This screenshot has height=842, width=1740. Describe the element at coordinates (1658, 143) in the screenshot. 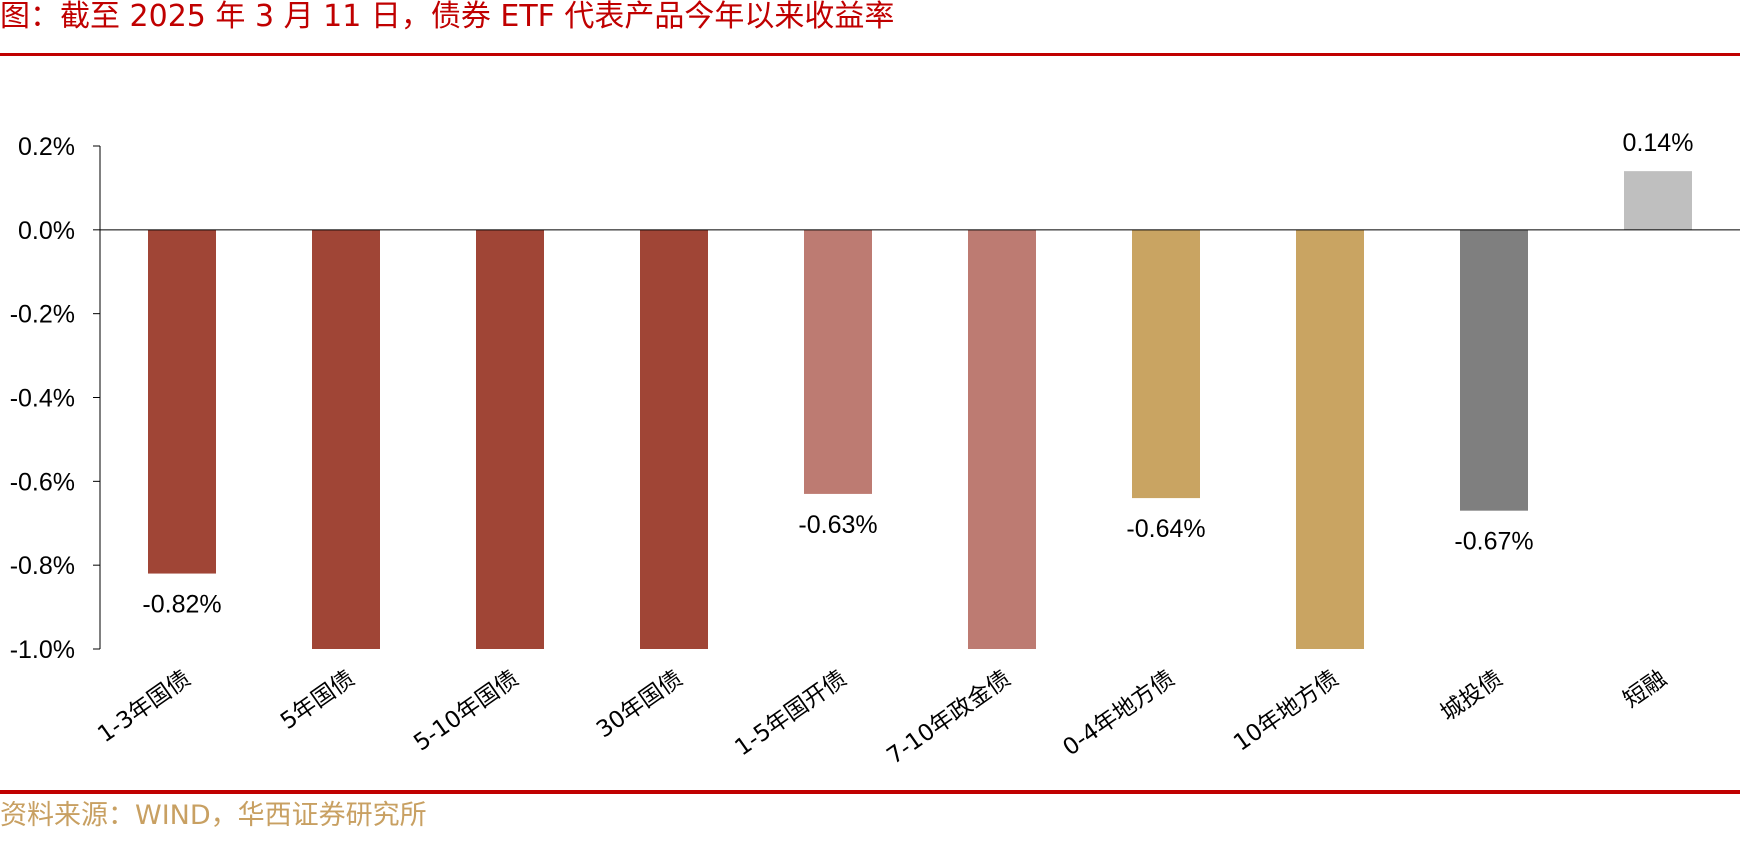

I see `value-label-10: 0.14%` at that location.